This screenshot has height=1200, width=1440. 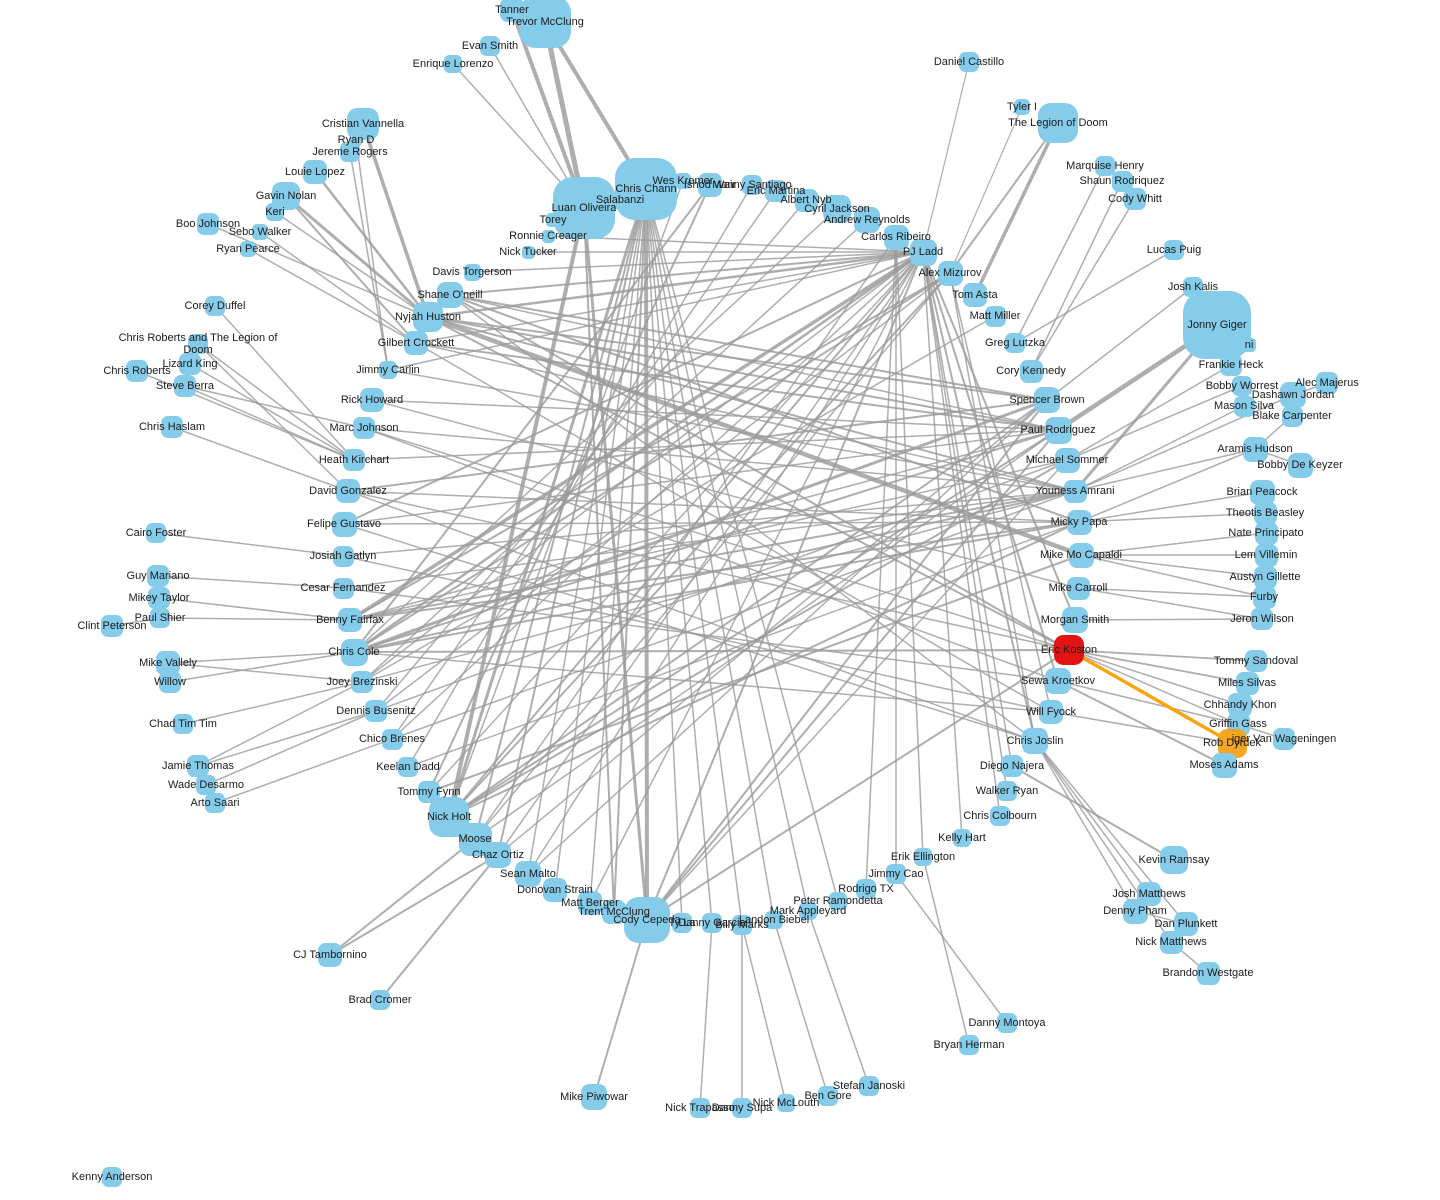 What do you see at coordinates (1174, 860) in the screenshot?
I see `node-kevin-ramsay` at bounding box center [1174, 860].